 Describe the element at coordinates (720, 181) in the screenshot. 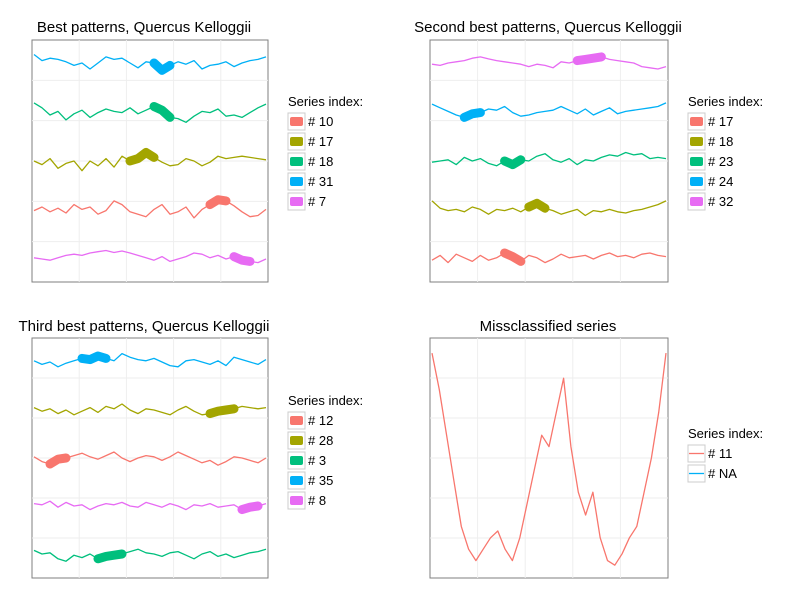

I see `legend-label: # 24` at that location.